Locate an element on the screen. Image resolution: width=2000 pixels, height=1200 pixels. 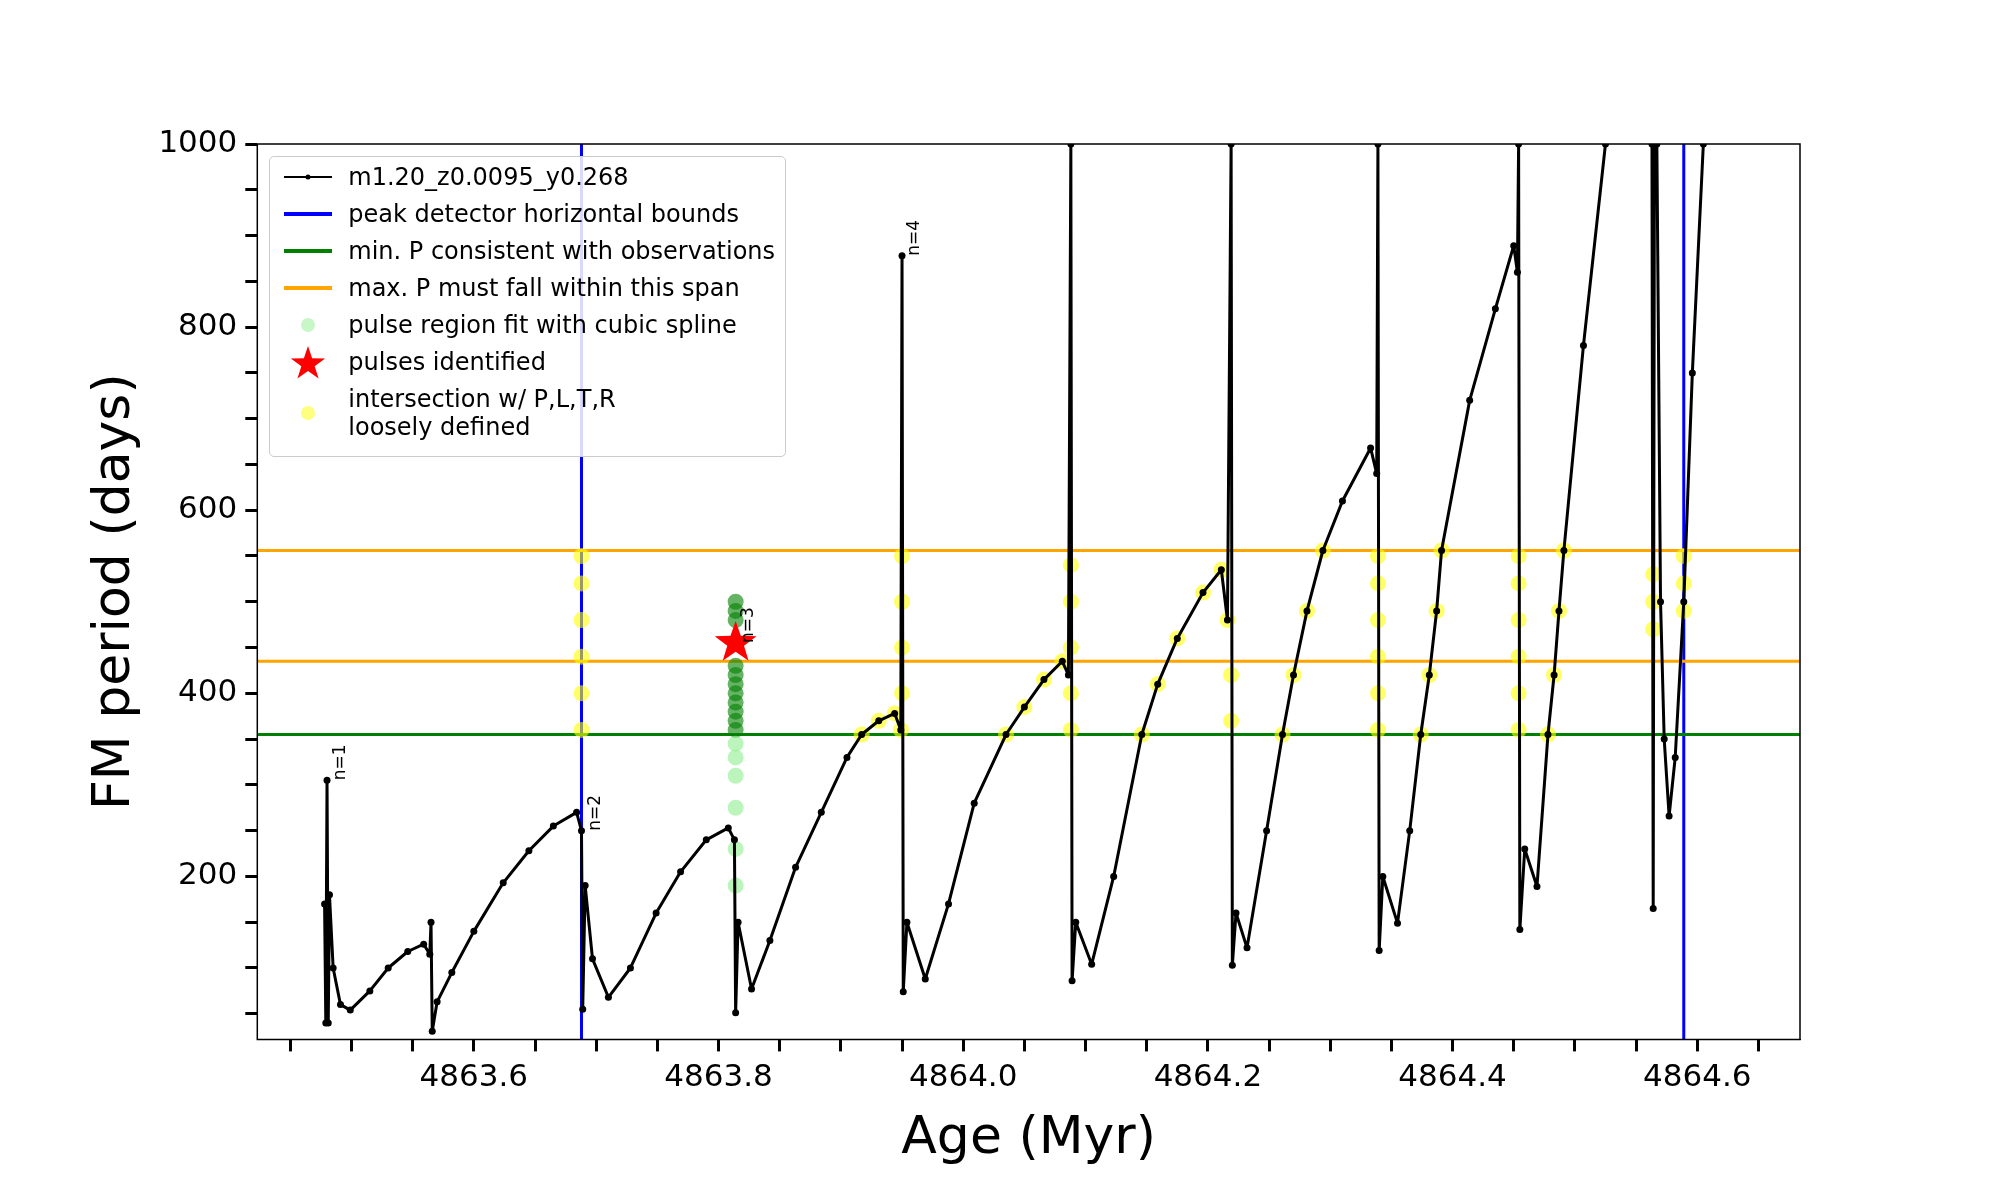
legend-label: m1.20_z0.0095_y0.268 is located at coordinates (488, 177).